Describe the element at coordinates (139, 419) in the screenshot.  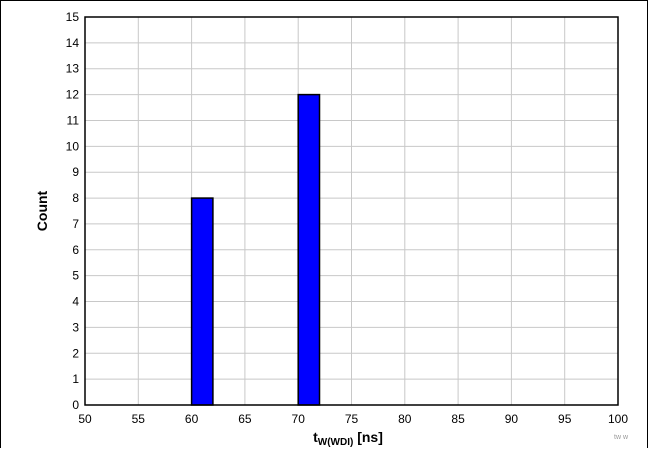
I see `x-tick-label: 55` at that location.